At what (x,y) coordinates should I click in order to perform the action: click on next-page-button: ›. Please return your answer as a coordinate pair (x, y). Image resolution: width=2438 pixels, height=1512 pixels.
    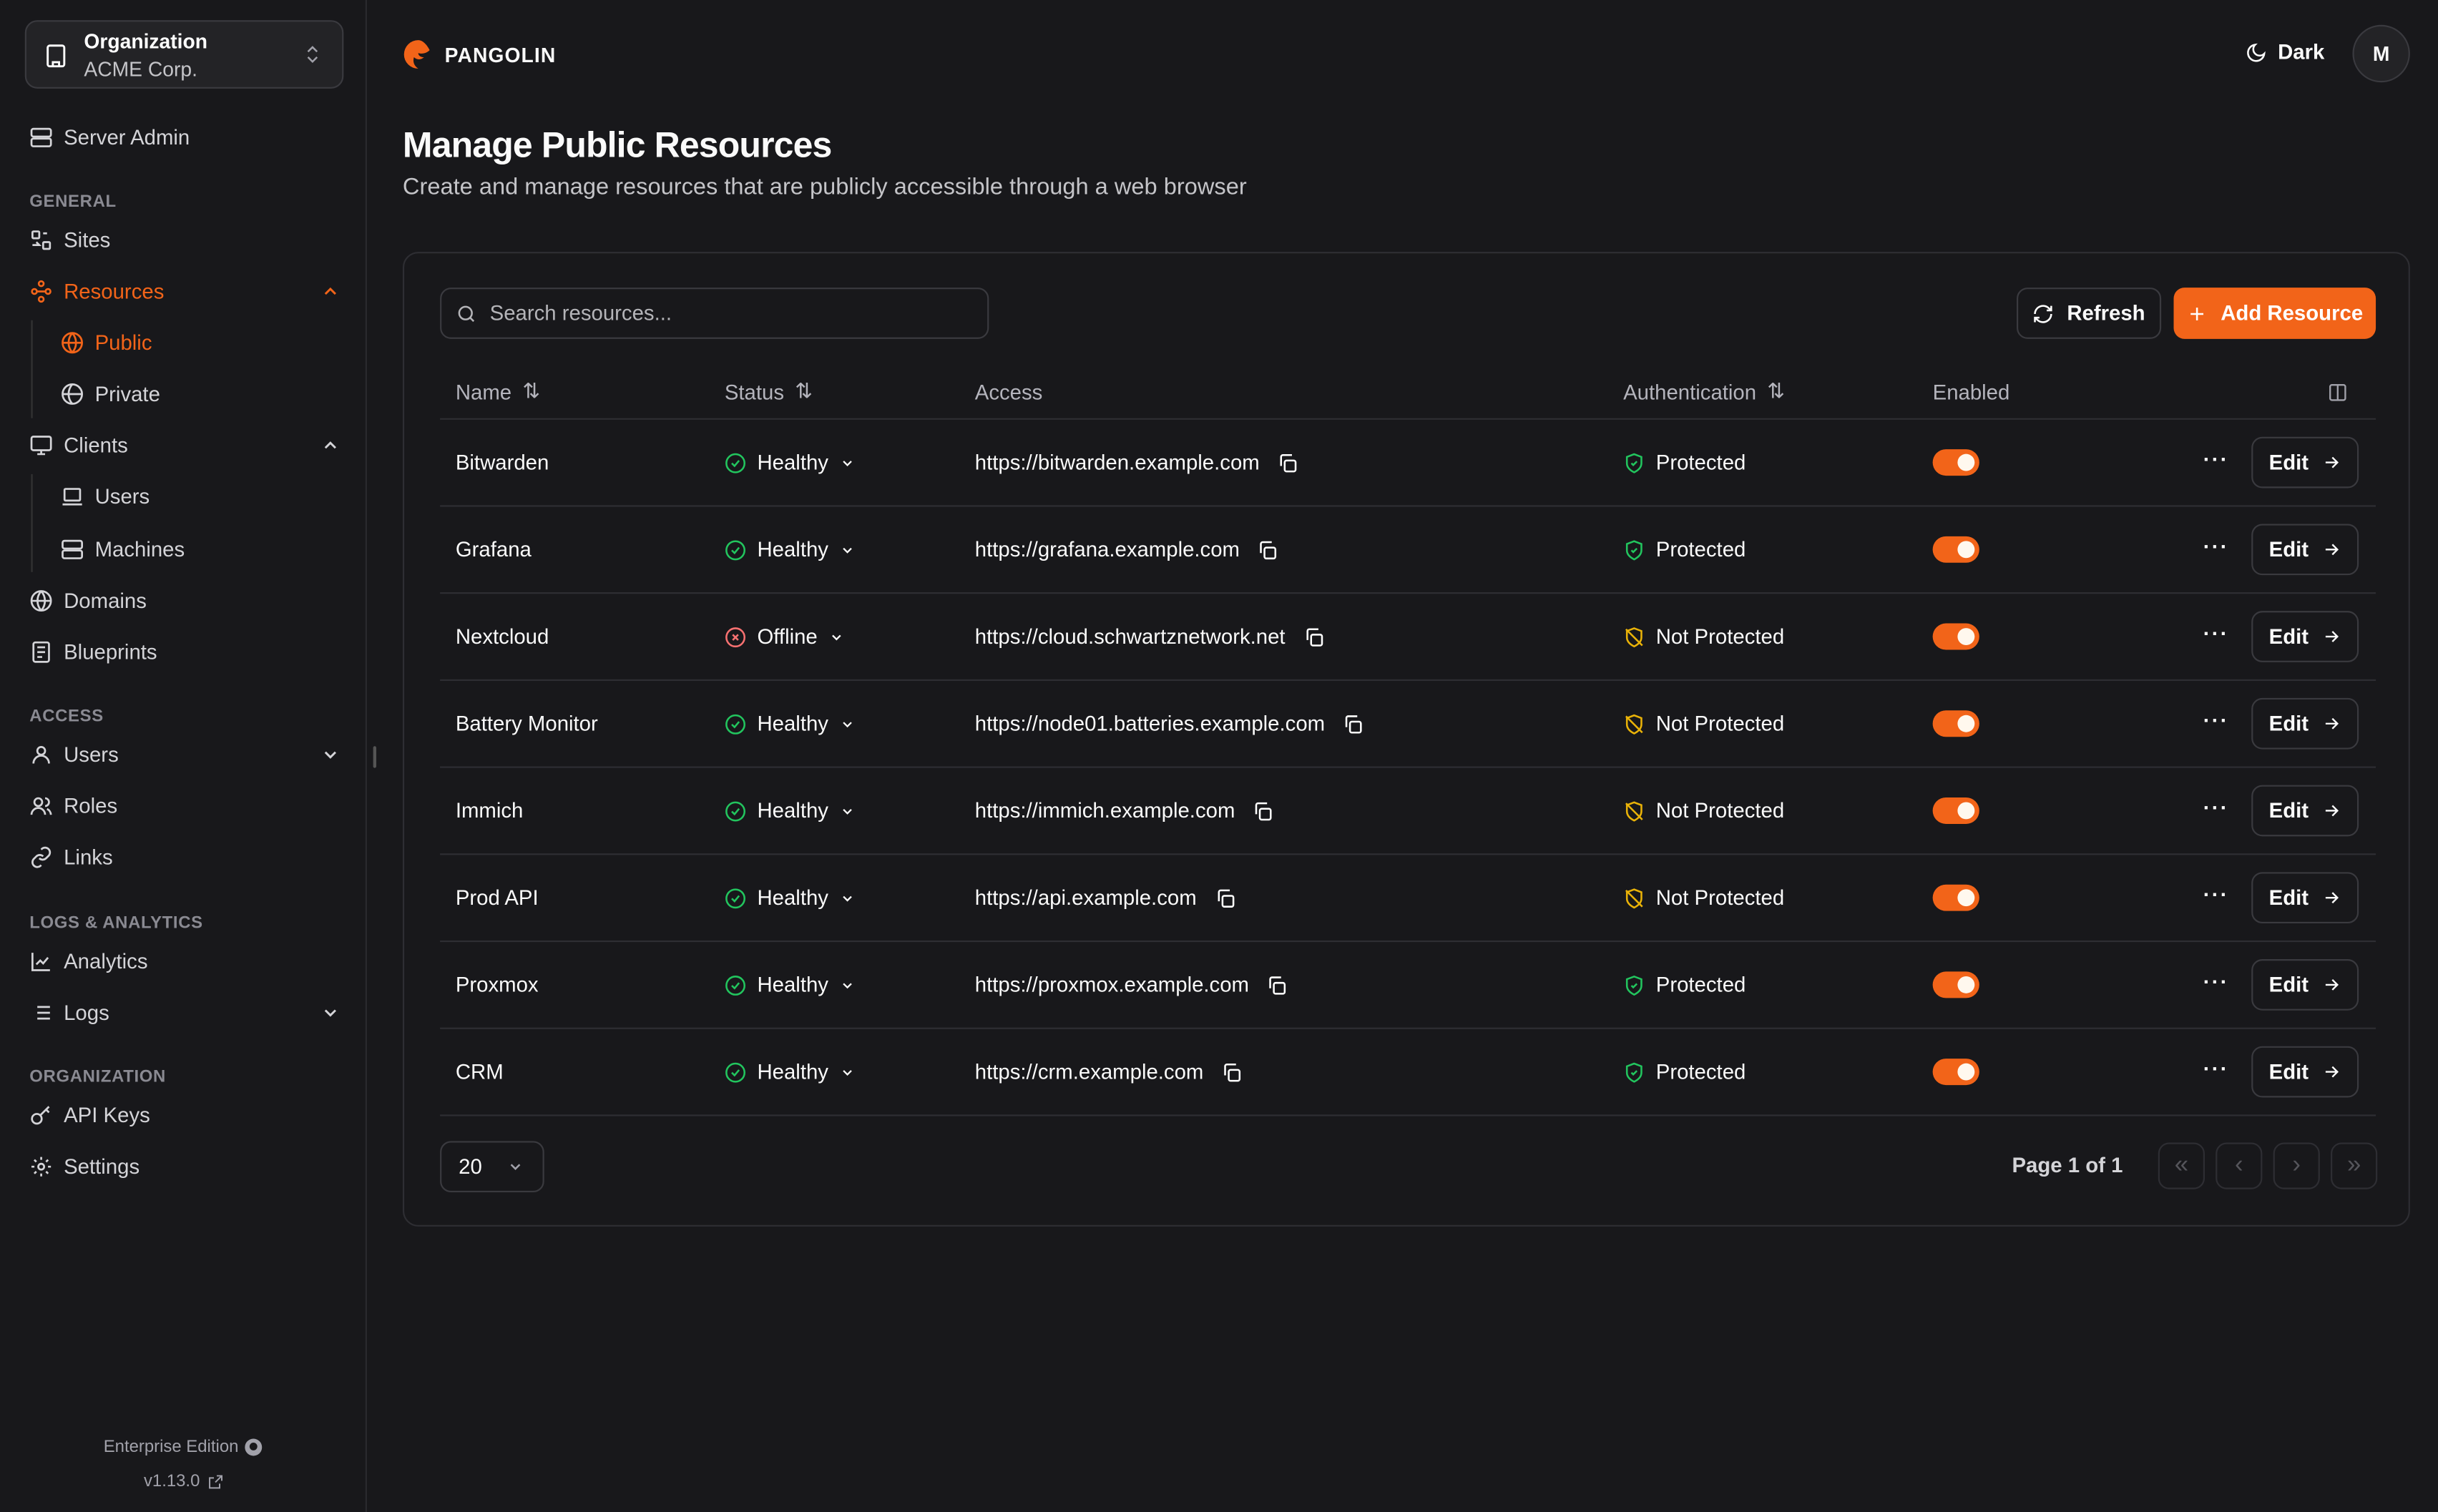
    Looking at the image, I should click on (2296, 1165).